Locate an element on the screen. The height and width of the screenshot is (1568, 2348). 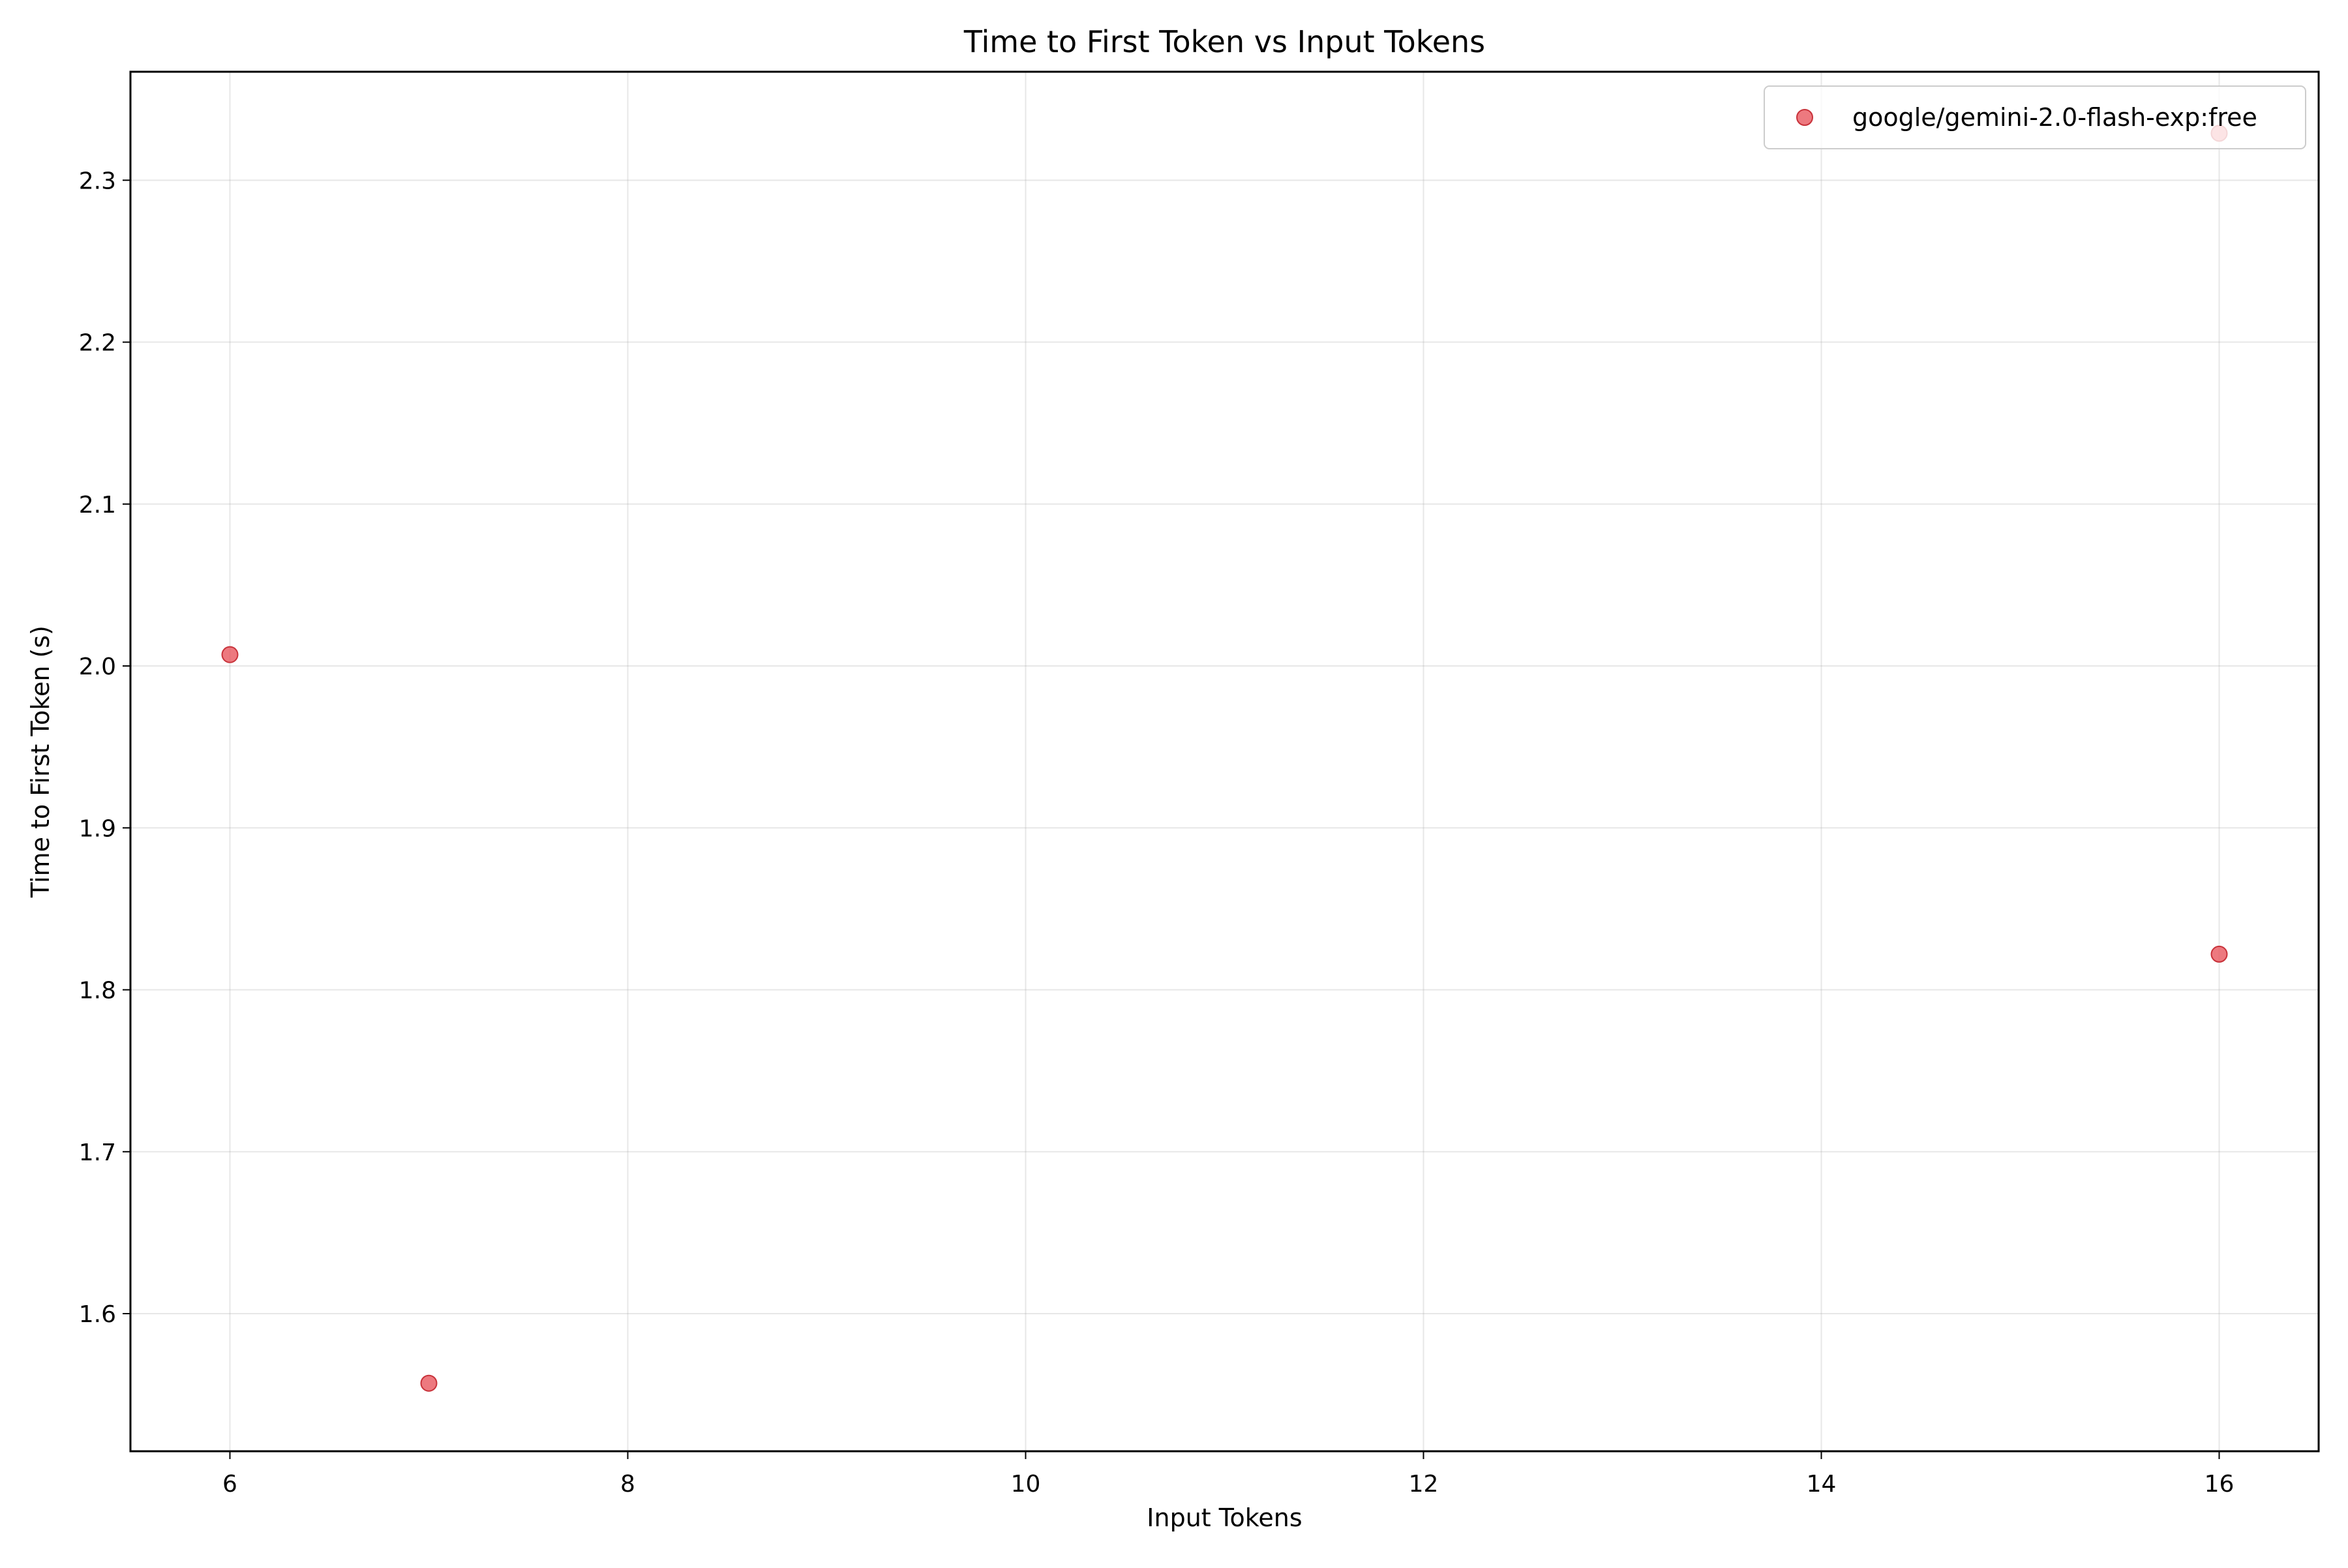
x-tick-label: 12 is located at coordinates (1424, 1484).